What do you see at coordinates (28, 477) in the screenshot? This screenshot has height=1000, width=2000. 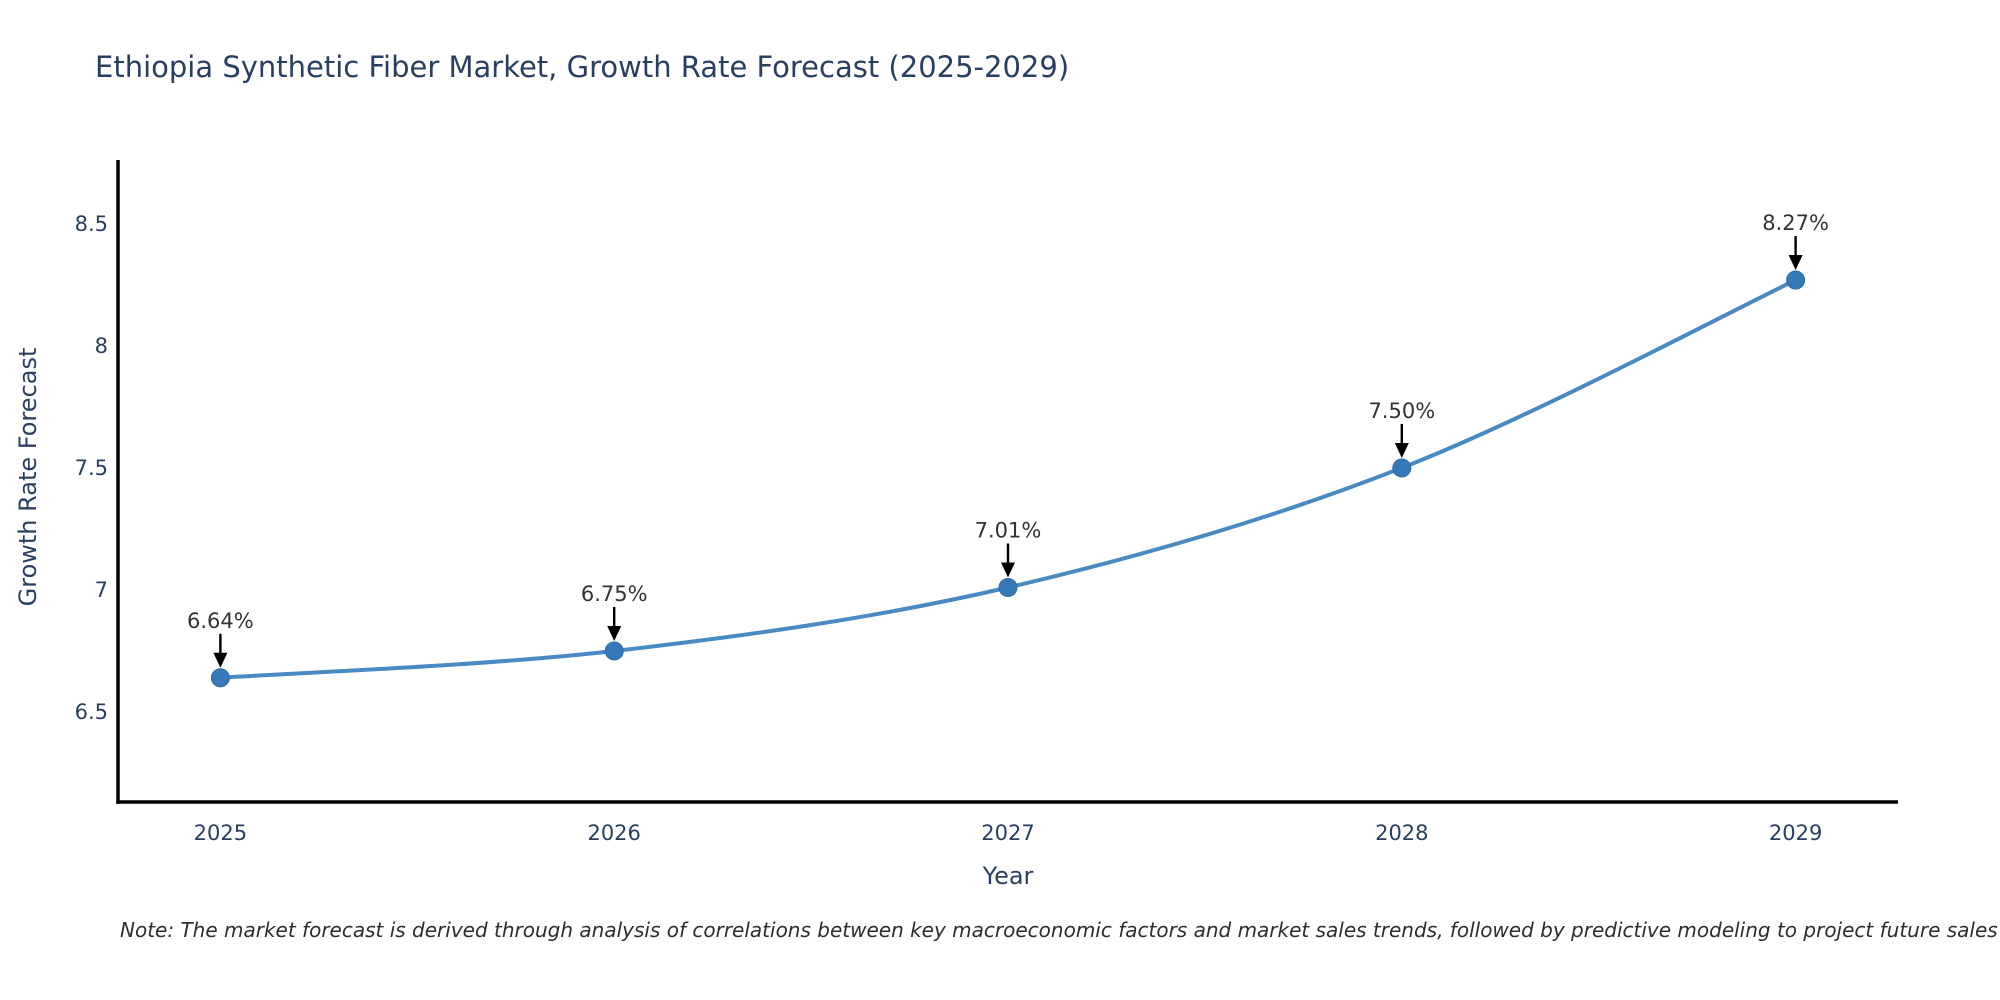 I see `y-axis-title: Growth Rate Forecast` at bounding box center [28, 477].